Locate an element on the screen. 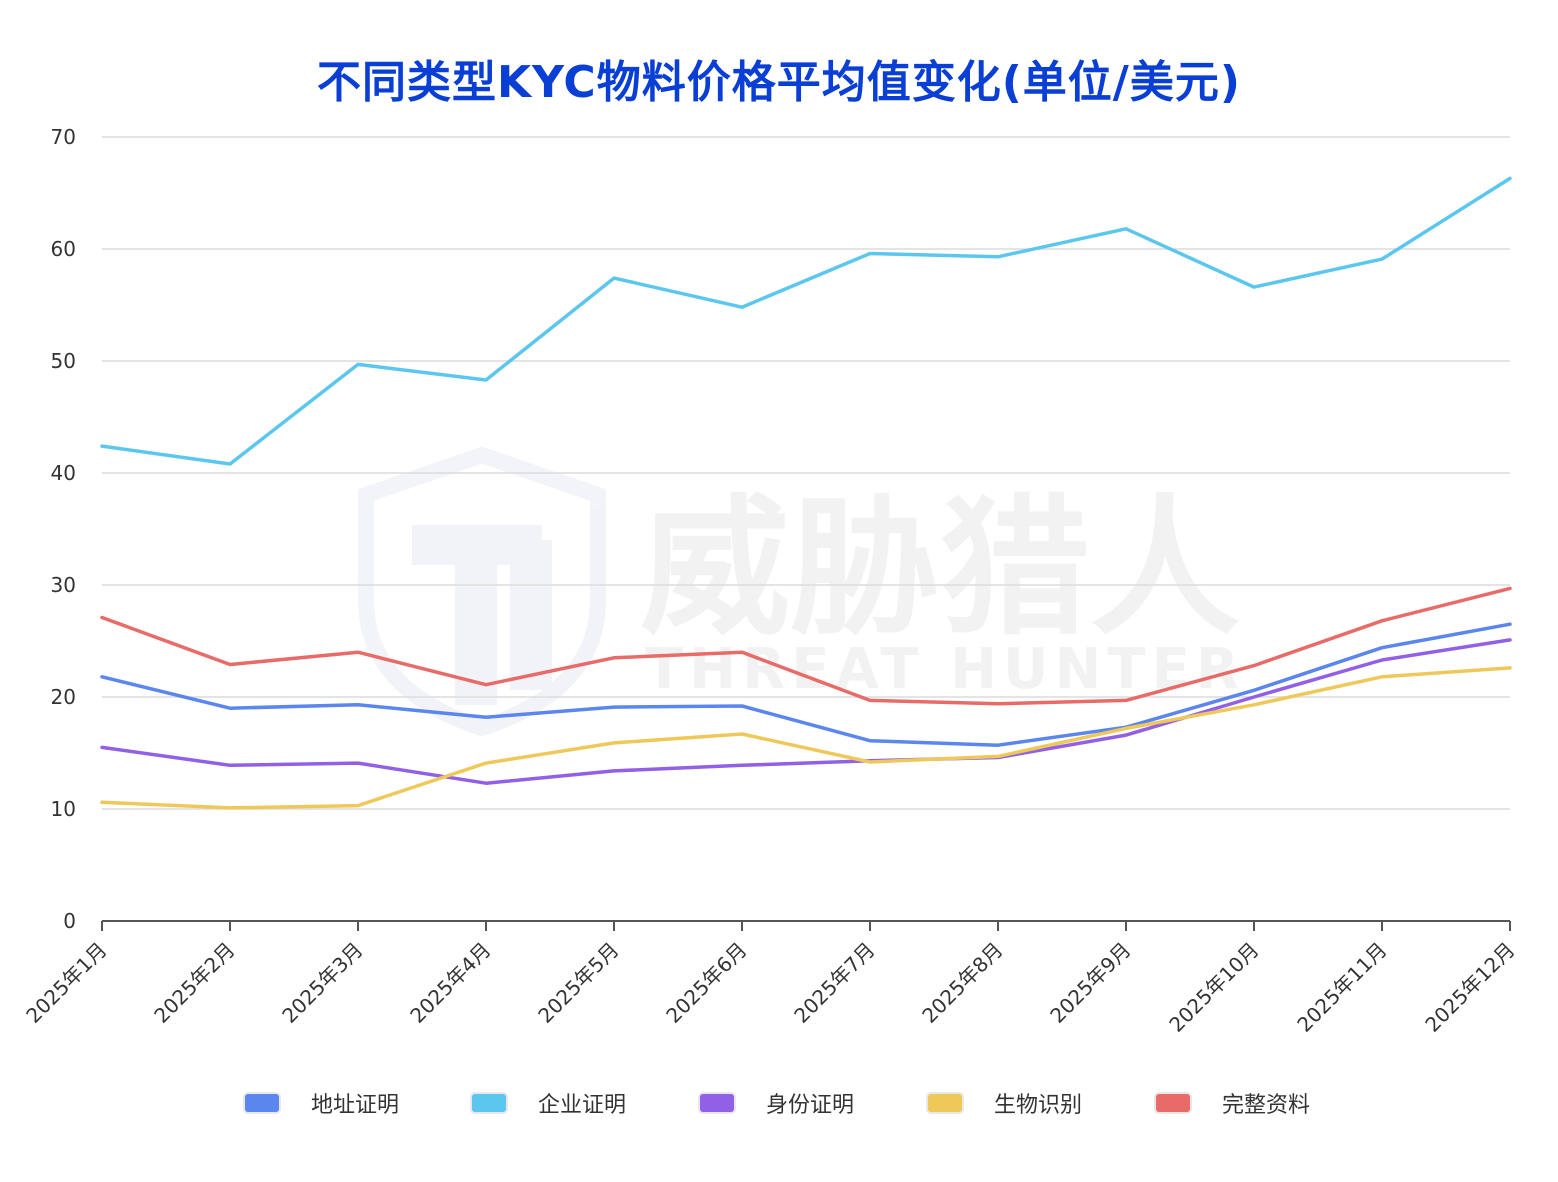  x-tick-label: 2025年5月 is located at coordinates (578, 983).